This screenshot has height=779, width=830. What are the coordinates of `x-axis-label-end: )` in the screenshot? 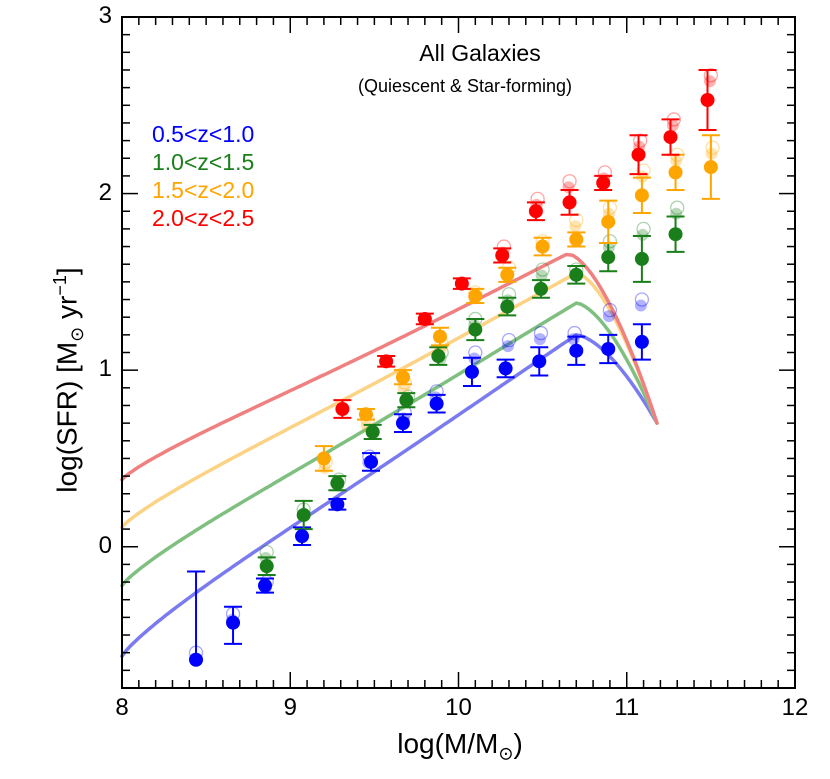 It's located at (518, 743).